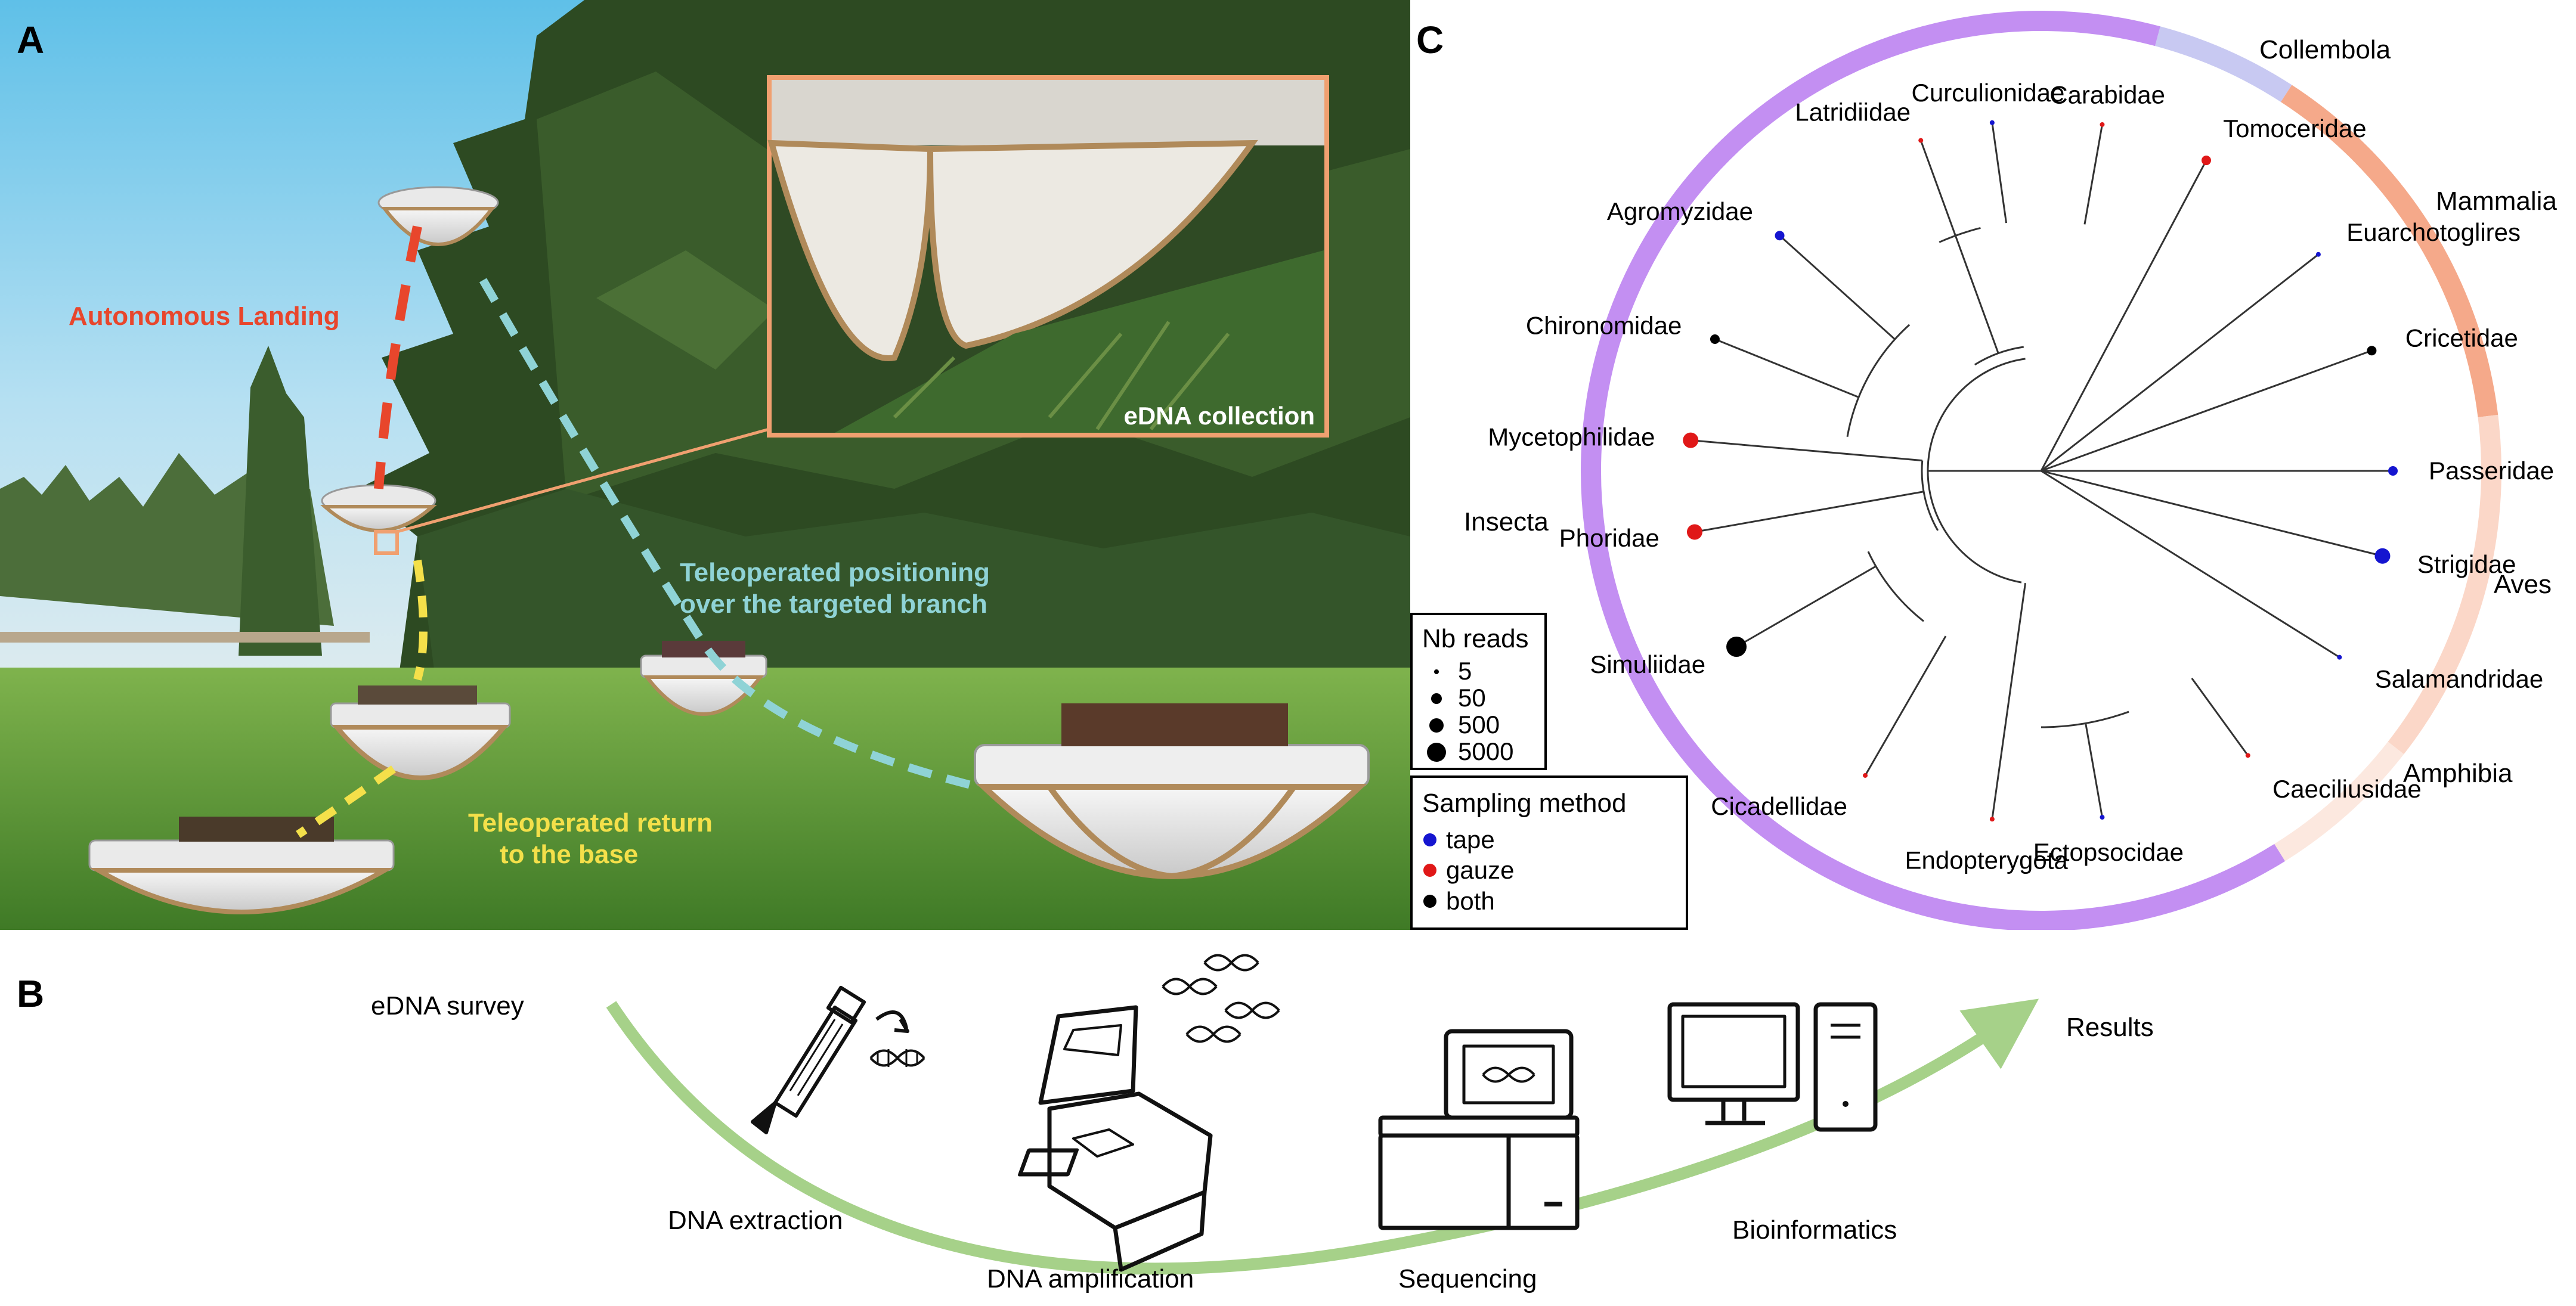  What do you see at coordinates (897, 1058) in the screenshot?
I see `dna-icon-extraction` at bounding box center [897, 1058].